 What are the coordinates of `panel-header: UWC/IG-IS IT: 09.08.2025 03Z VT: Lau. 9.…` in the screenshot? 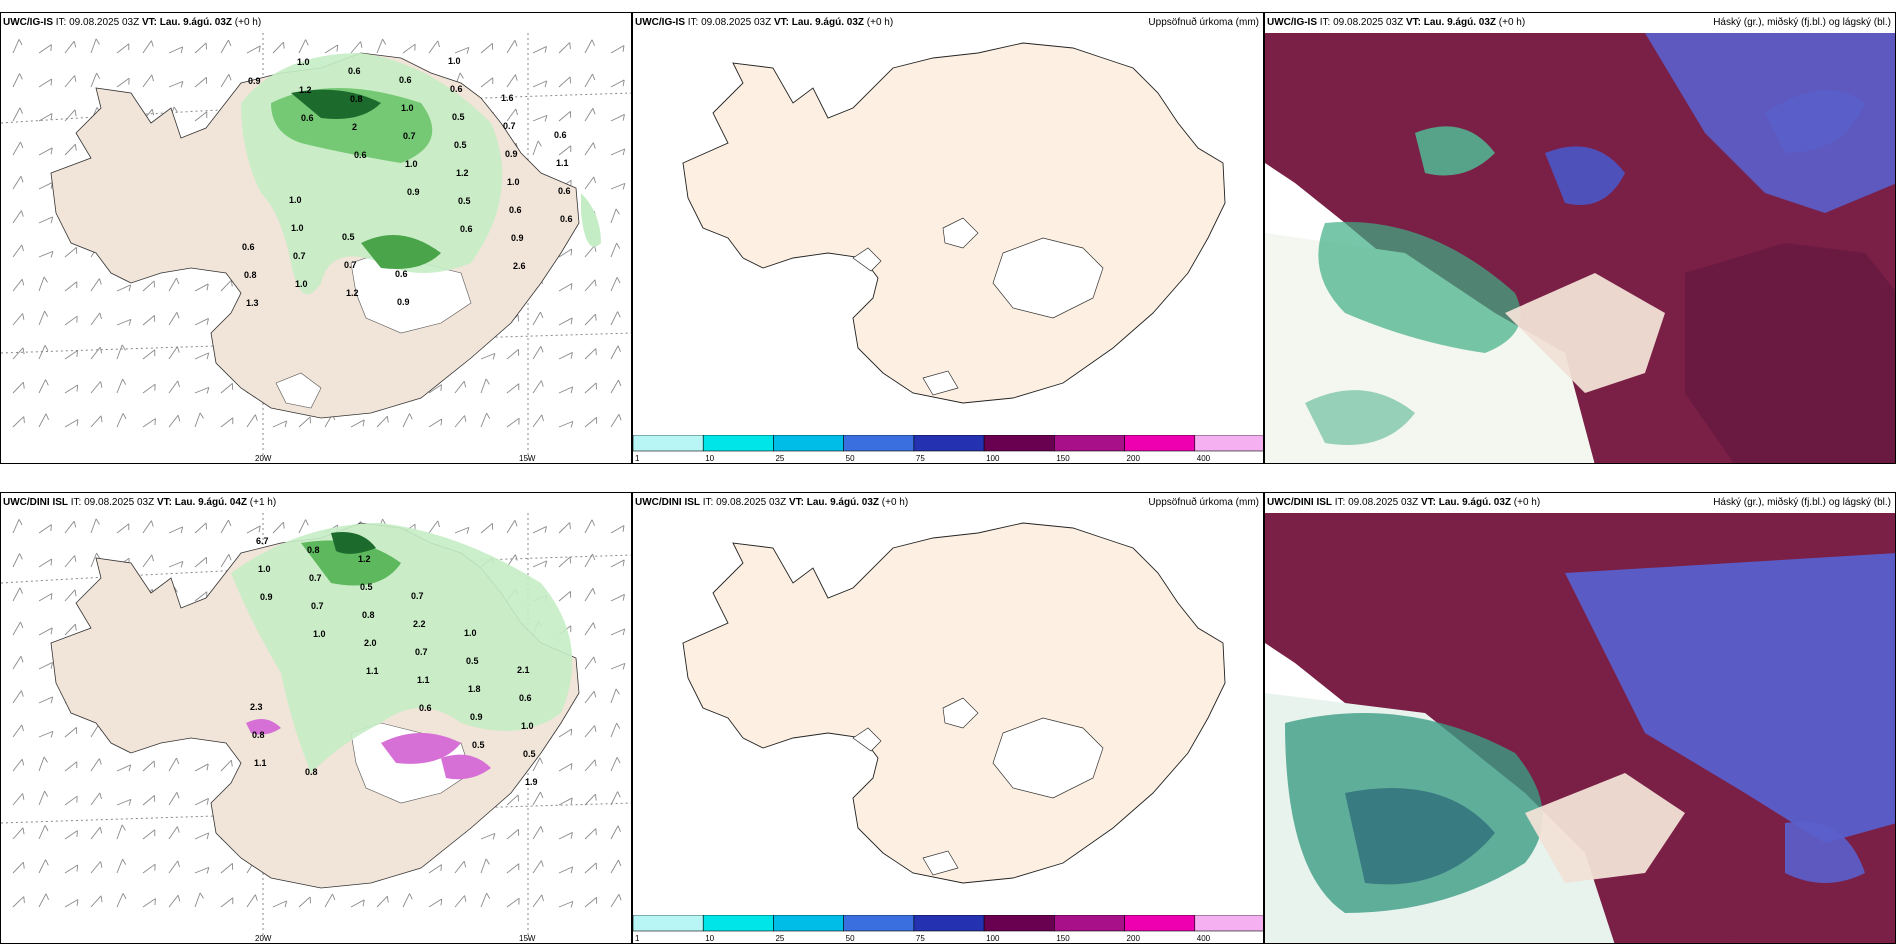 It's located at (132, 22).